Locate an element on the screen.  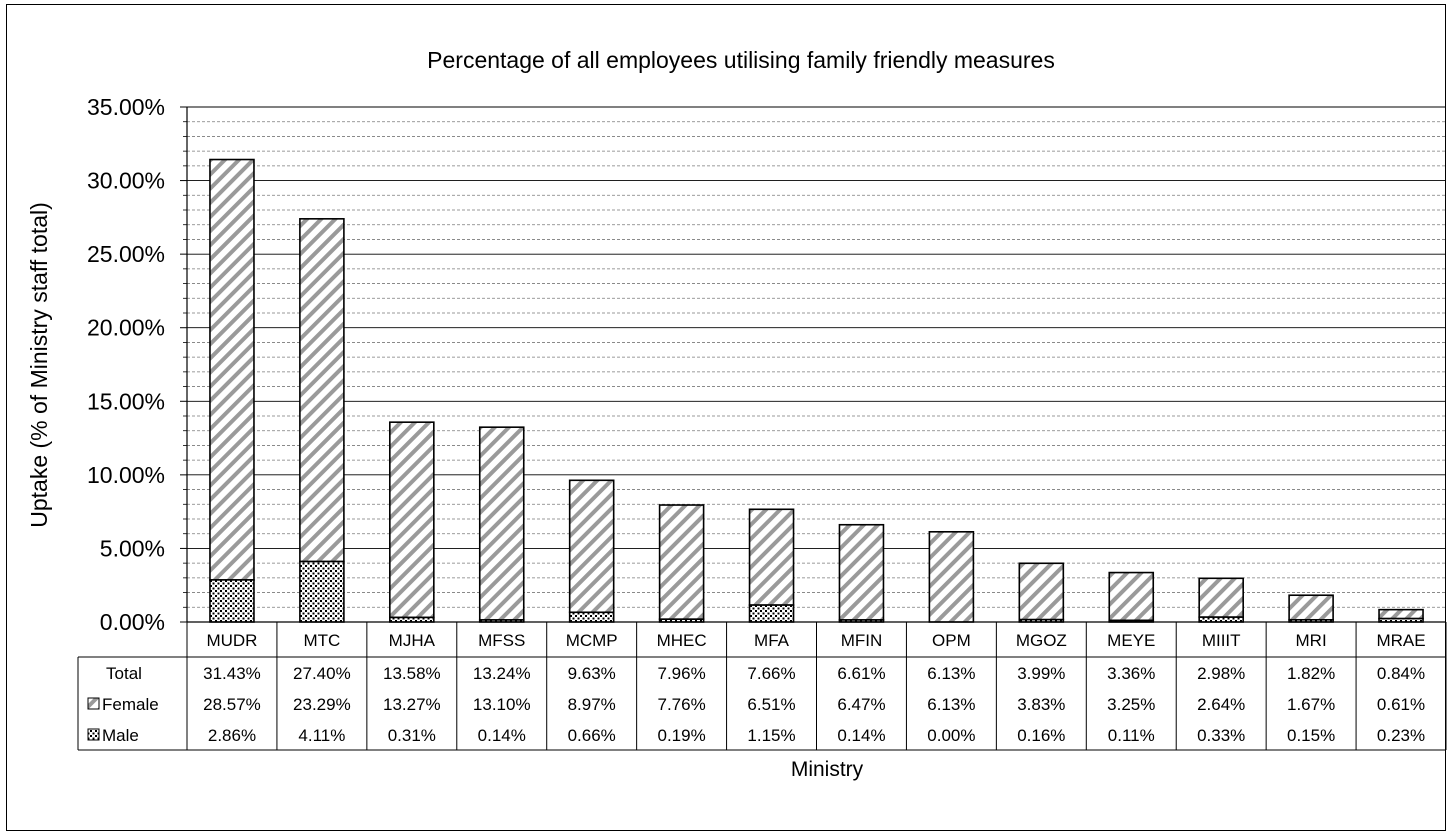
table-cell: 13.10% is located at coordinates (502, 704).